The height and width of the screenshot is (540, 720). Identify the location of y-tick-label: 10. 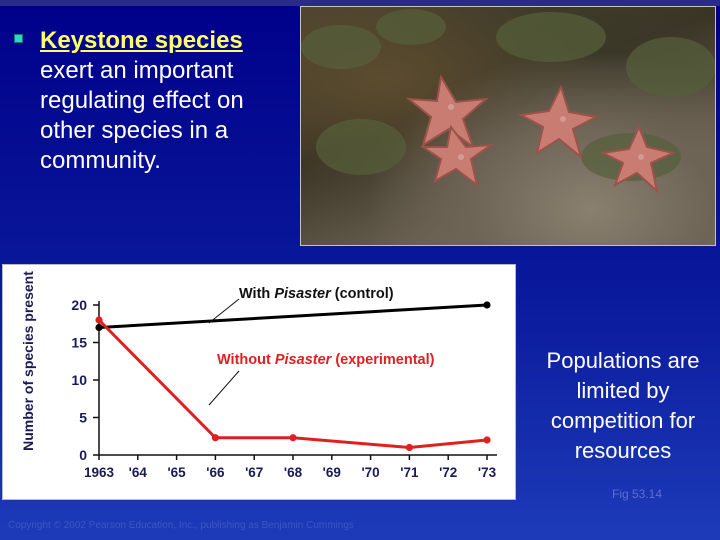
(79, 380).